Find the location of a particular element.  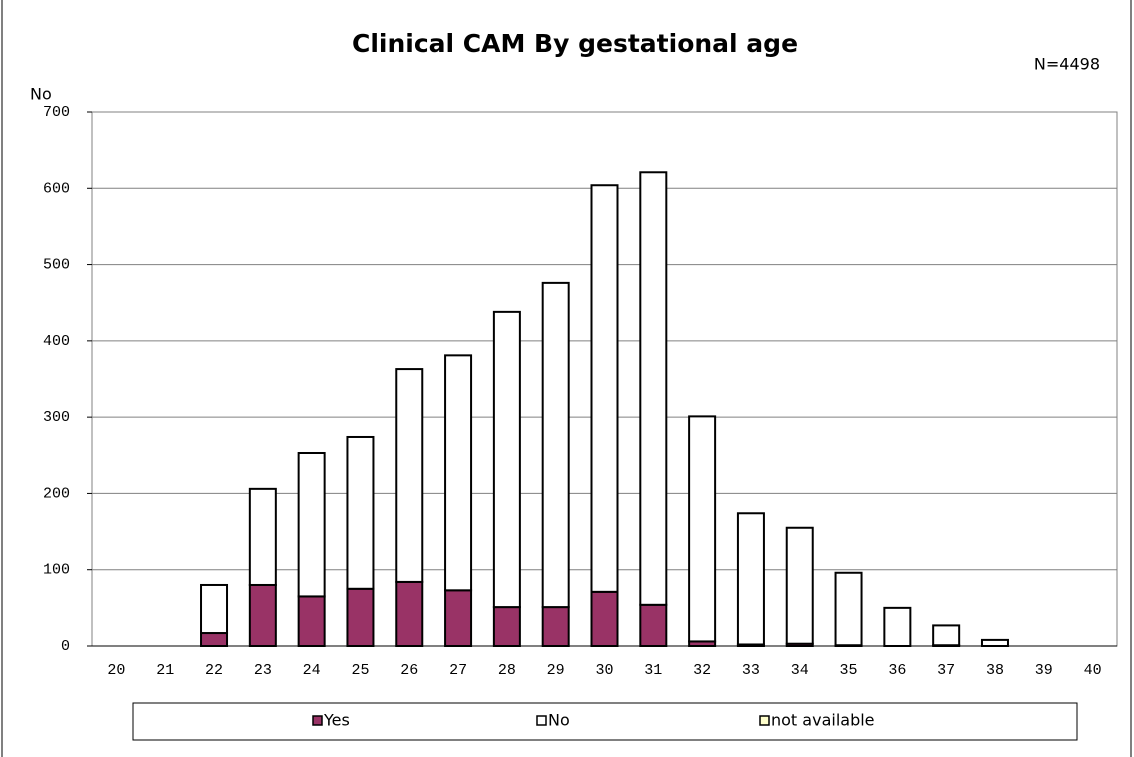

legend is located at coordinates (605, 721).